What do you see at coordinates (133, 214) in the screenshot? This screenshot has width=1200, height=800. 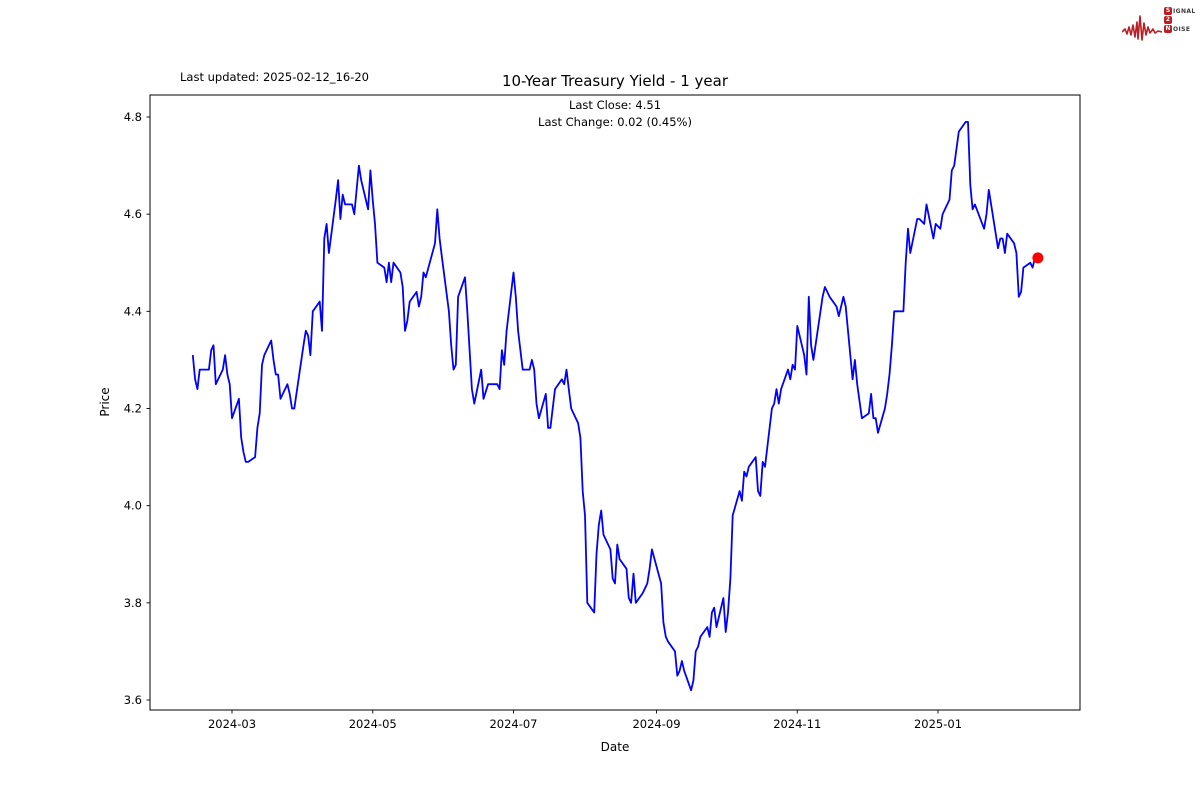 I see `y-tick-label: 4.6` at bounding box center [133, 214].